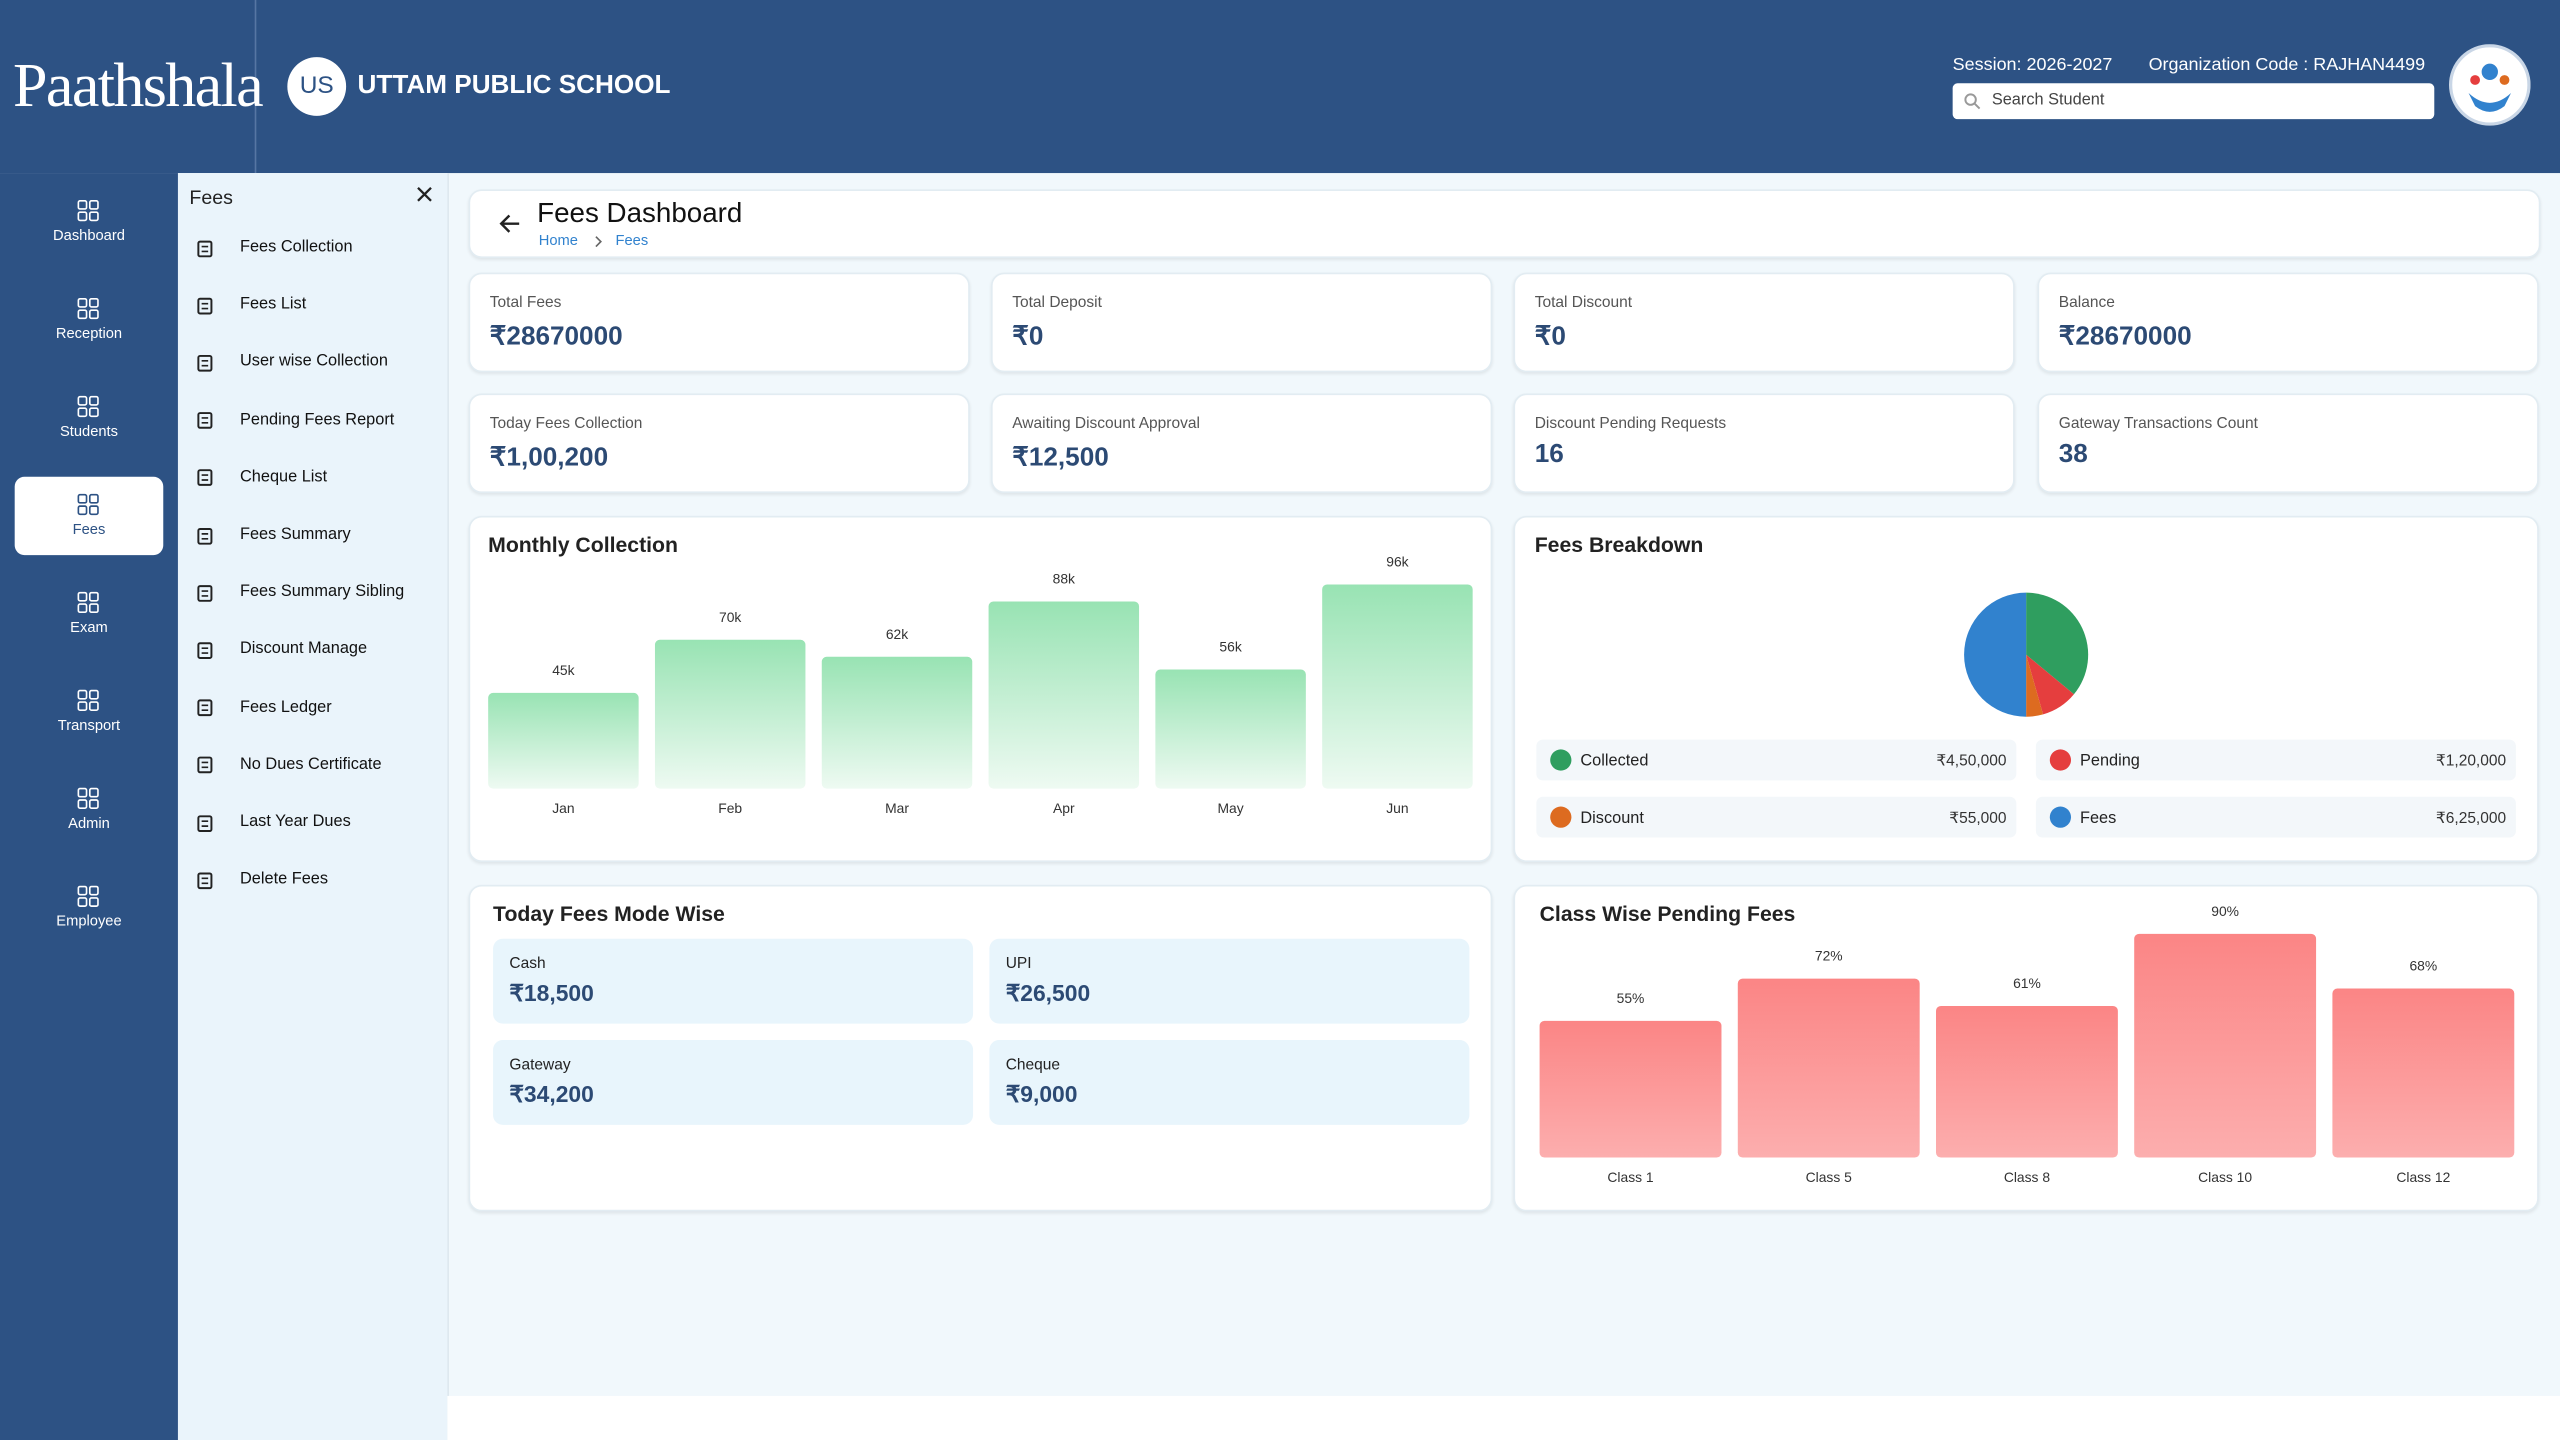 This screenshot has height=1440, width=2560. Describe the element at coordinates (2073, 454) in the screenshot. I see `stat-value: 38` at that location.